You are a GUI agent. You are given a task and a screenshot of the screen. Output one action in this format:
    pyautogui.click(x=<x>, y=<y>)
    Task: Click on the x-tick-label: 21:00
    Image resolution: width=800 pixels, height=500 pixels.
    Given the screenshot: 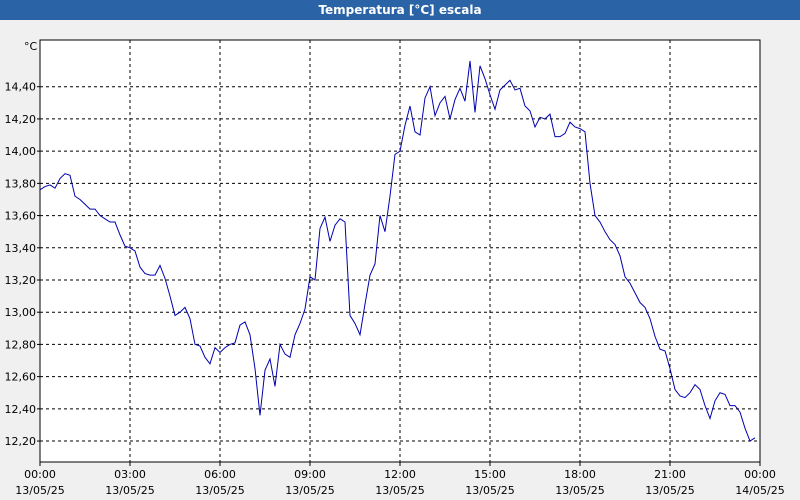 What is the action you would take?
    pyautogui.click(x=670, y=474)
    